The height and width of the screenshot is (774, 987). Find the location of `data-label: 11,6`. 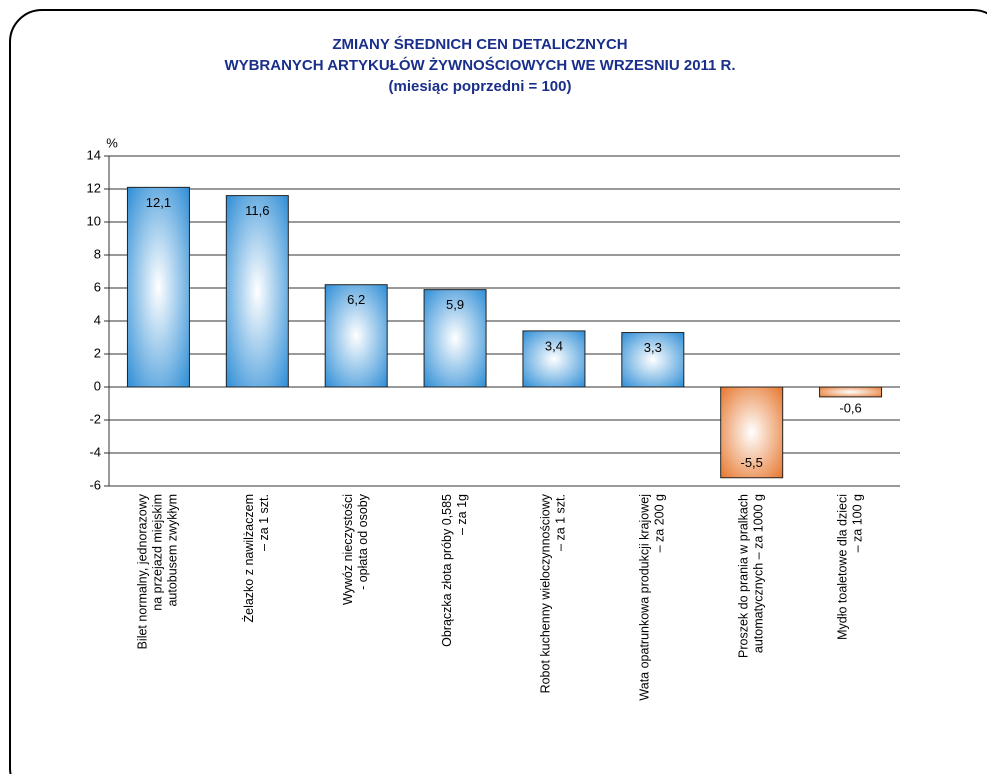

data-label: 11,6 is located at coordinates (257, 210).